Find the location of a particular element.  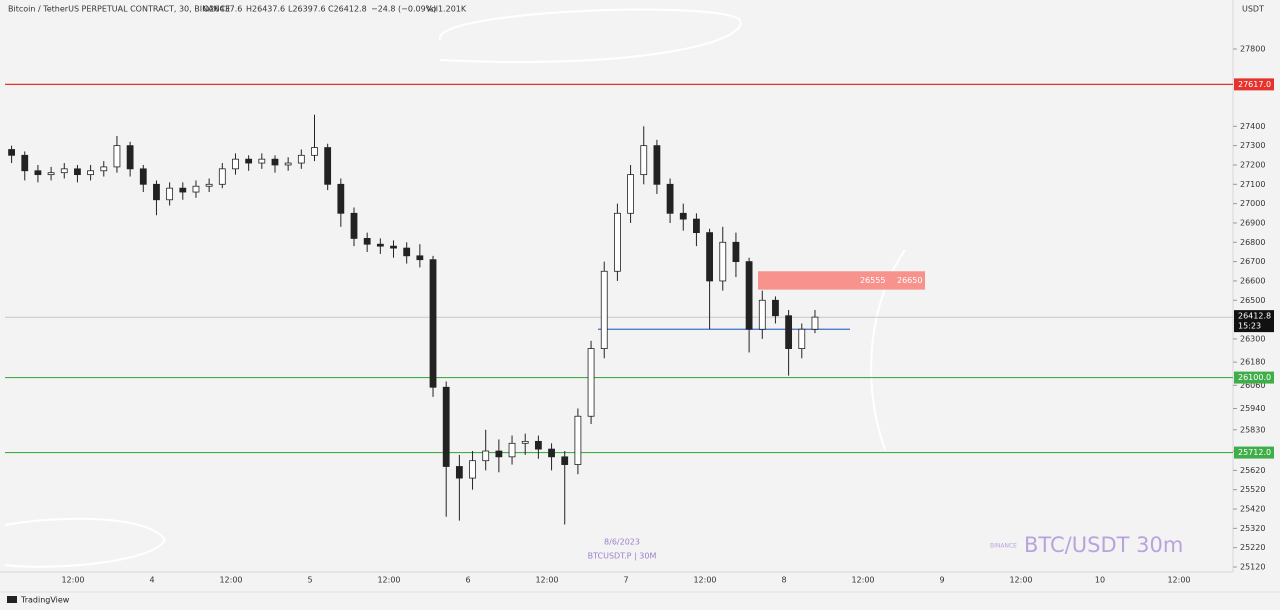

logo is located at coordinates (12, 599).